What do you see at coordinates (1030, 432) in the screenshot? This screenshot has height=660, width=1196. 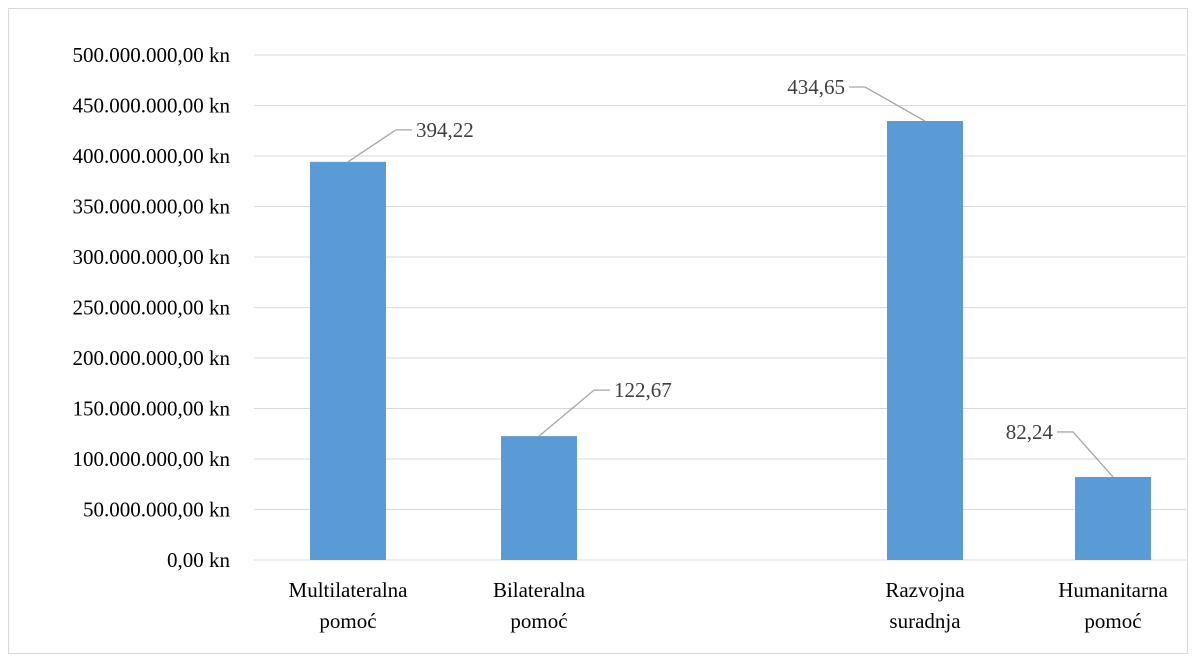 I see `data-label: 82,24` at bounding box center [1030, 432].